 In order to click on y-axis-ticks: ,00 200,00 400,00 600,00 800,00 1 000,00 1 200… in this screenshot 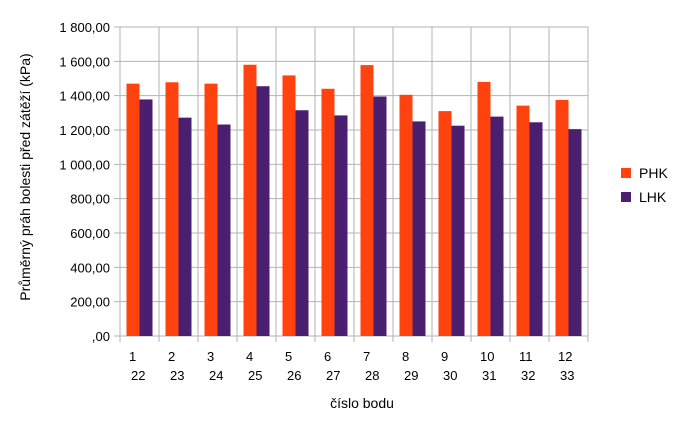, I will do `click(84, 182)`.